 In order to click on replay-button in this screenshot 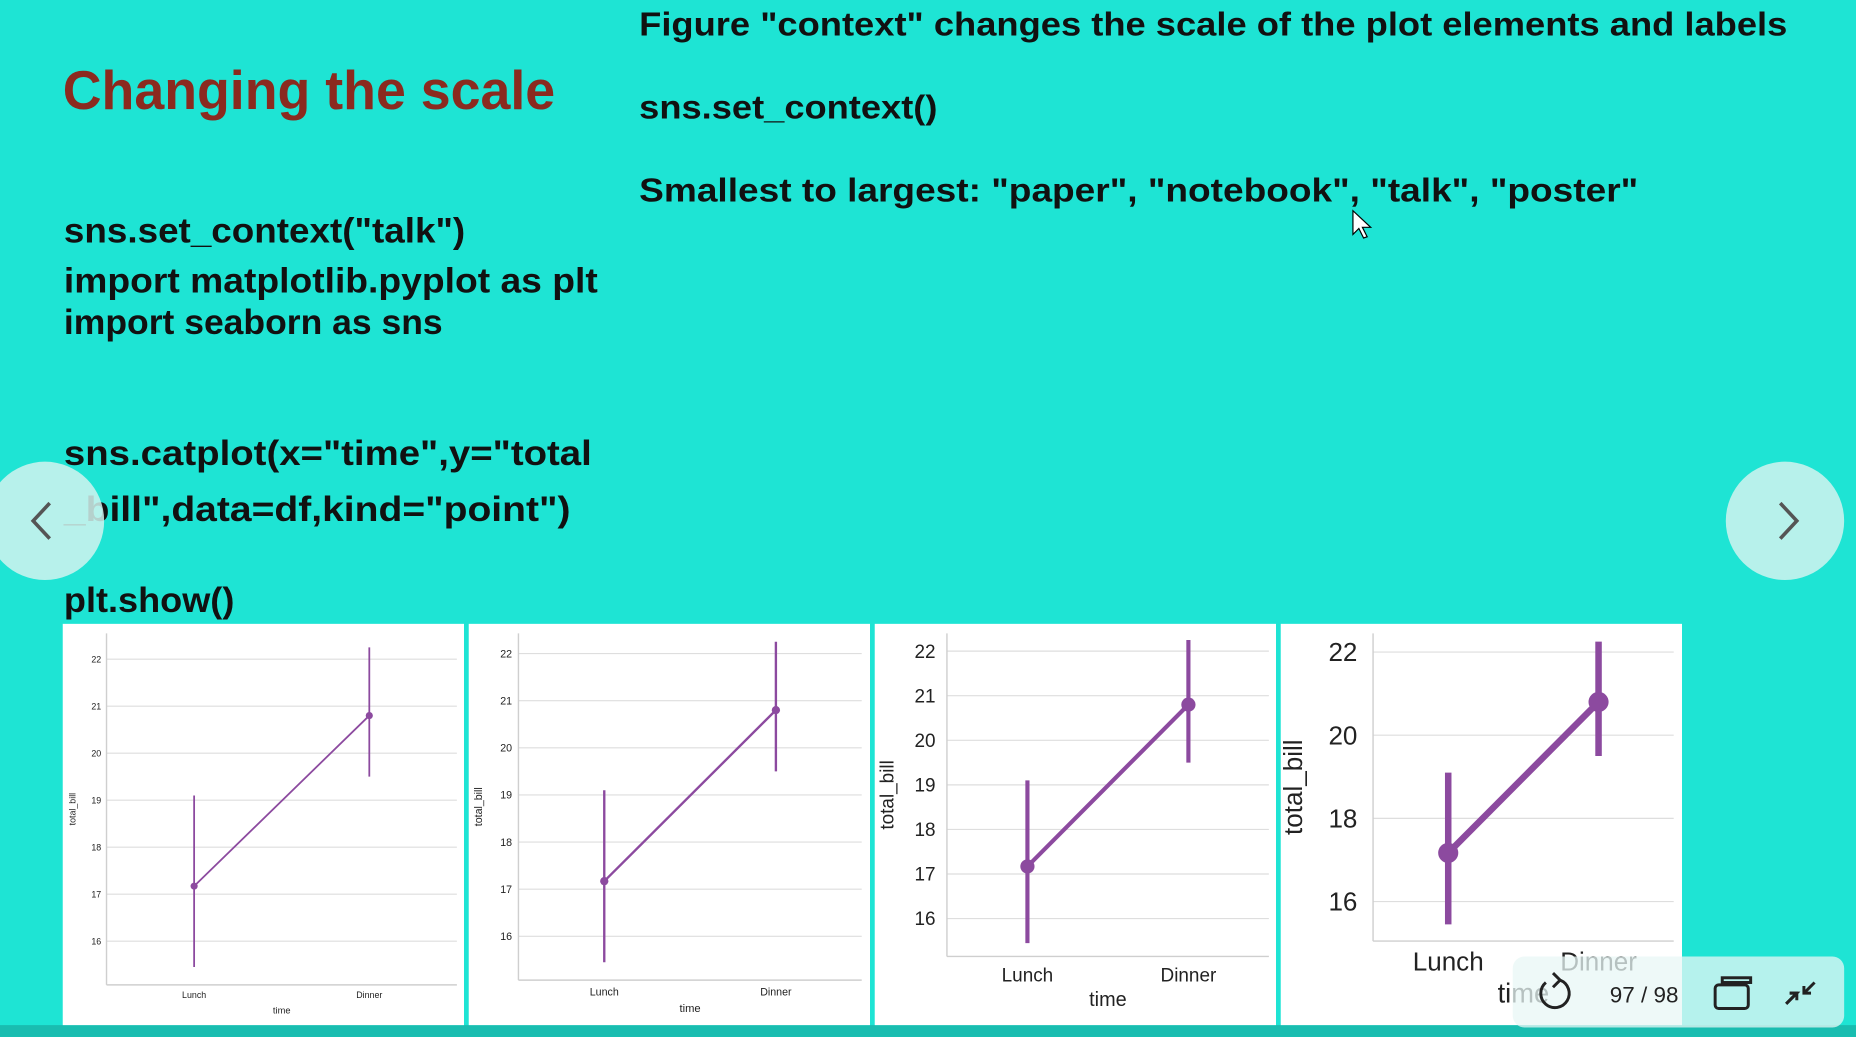, I will do `click(1555, 990)`.